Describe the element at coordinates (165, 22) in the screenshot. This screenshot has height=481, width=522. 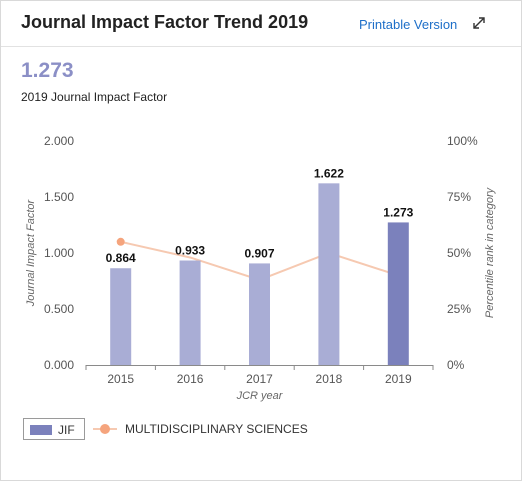
I see `chart-title: Journal Impact Factor Trend 2019` at that location.